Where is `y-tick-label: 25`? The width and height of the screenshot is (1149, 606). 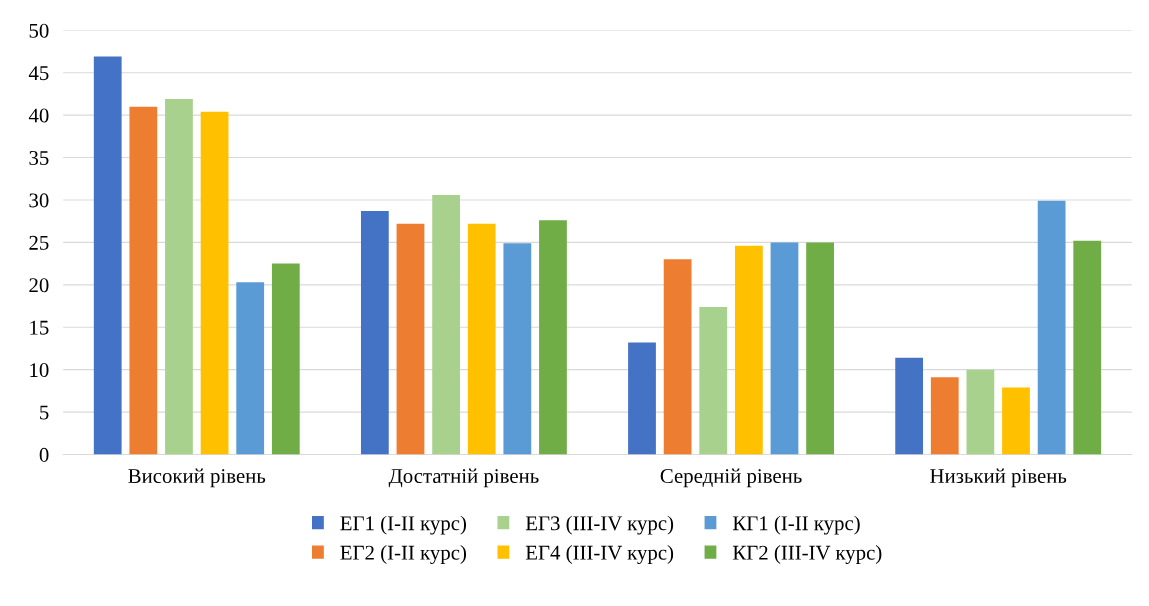 y-tick-label: 25 is located at coordinates (39, 242).